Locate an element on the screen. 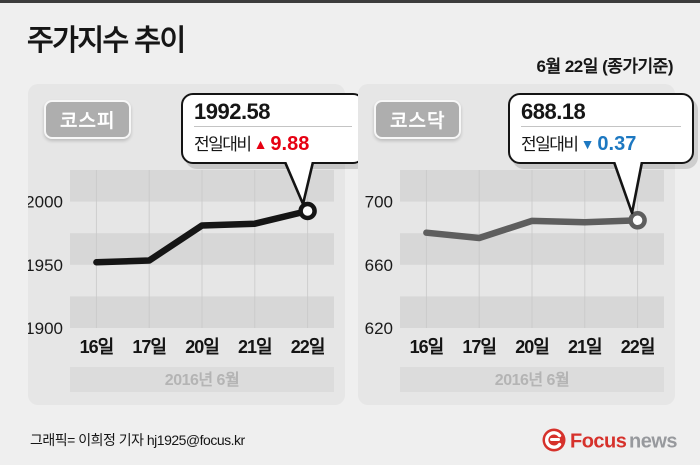 The height and width of the screenshot is (465, 700). svg-text: 1900 is located at coordinates (45, 328).